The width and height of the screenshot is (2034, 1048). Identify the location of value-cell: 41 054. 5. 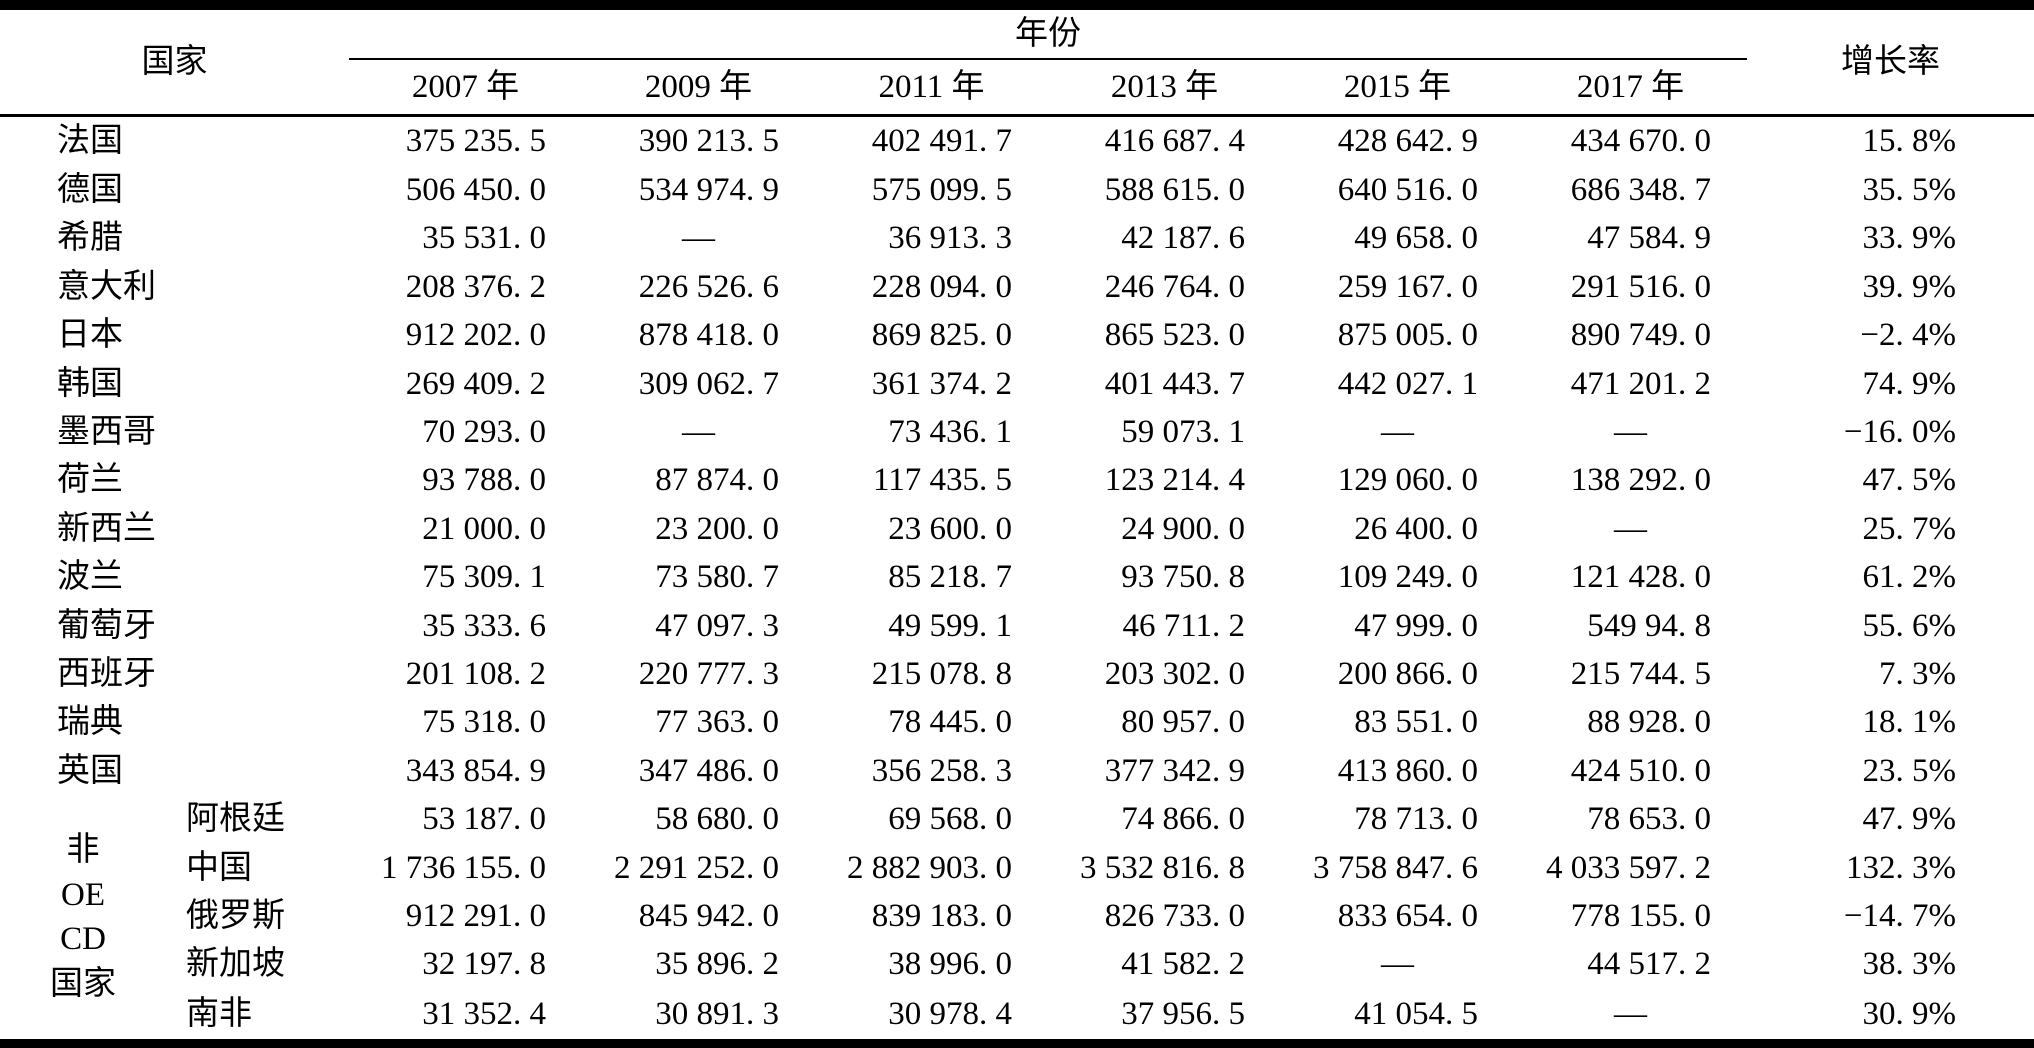
(1416, 1013).